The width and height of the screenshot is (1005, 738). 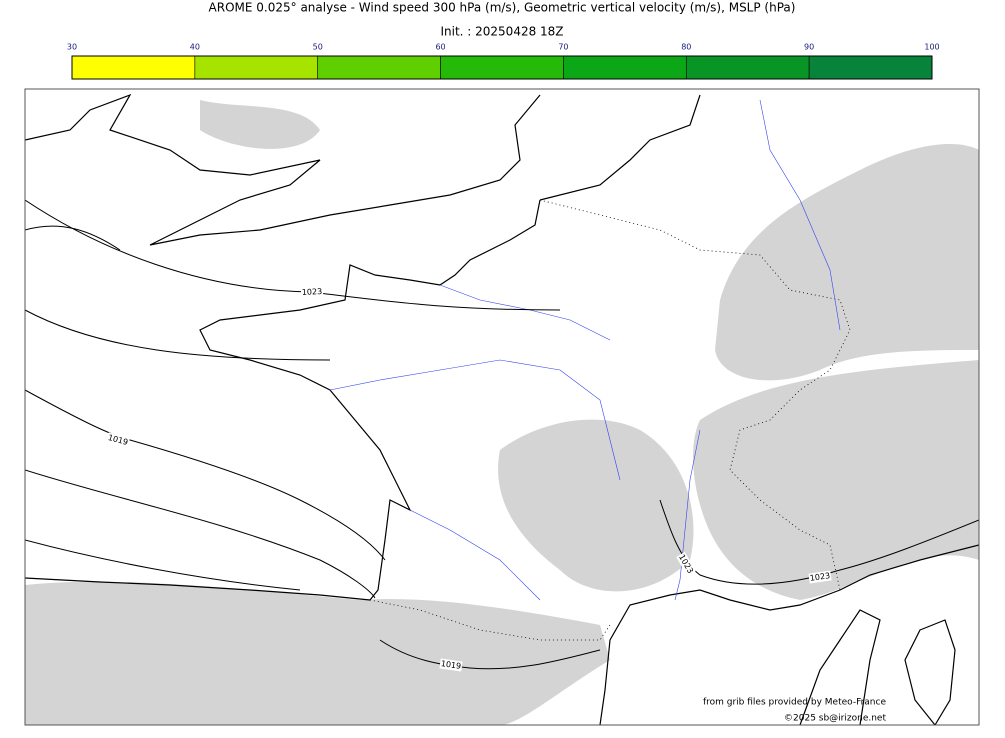 What do you see at coordinates (620, 147) in the screenshot?
I see `coast-benelux` at bounding box center [620, 147].